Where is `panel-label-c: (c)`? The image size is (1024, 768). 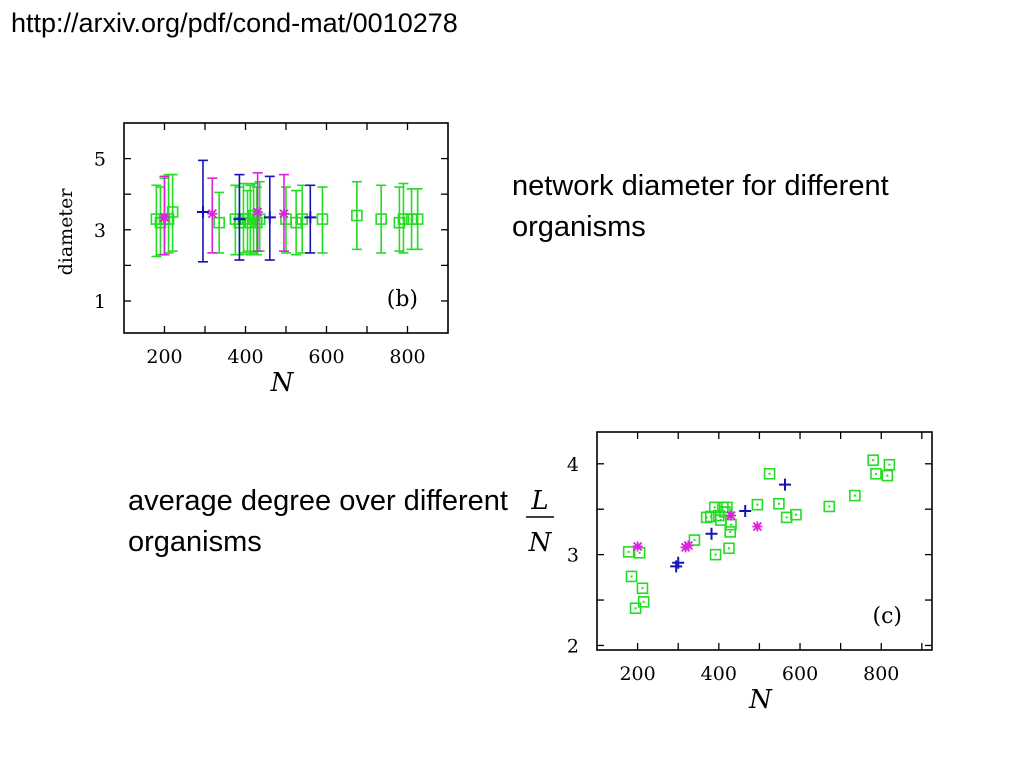 panel-label-c: (c) is located at coordinates (888, 616).